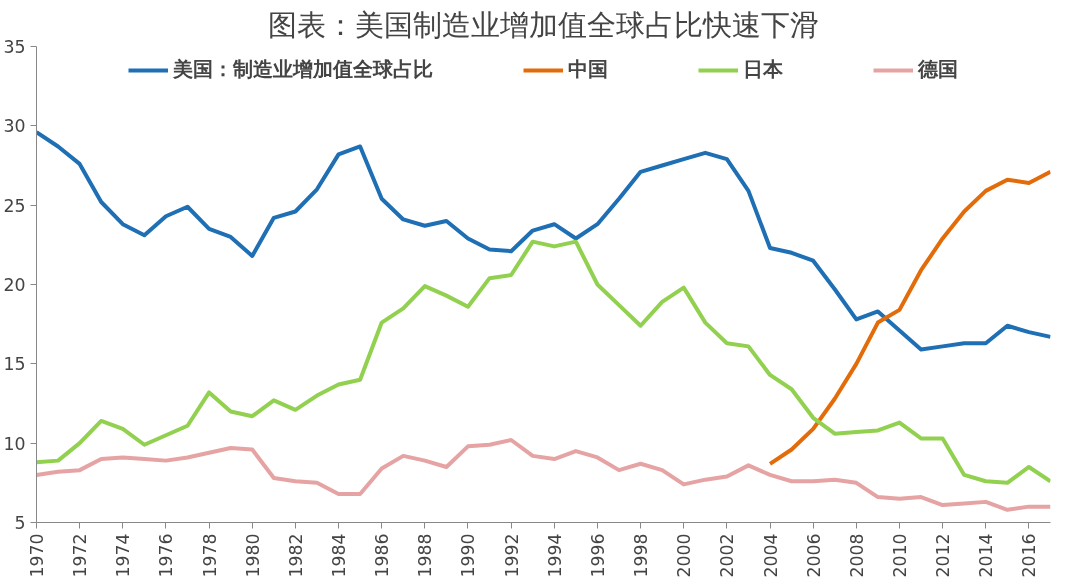 The height and width of the screenshot is (586, 1080). I want to click on chart-title: 图表：美国制造业增加值全球占比快速下滑, so click(543, 24).